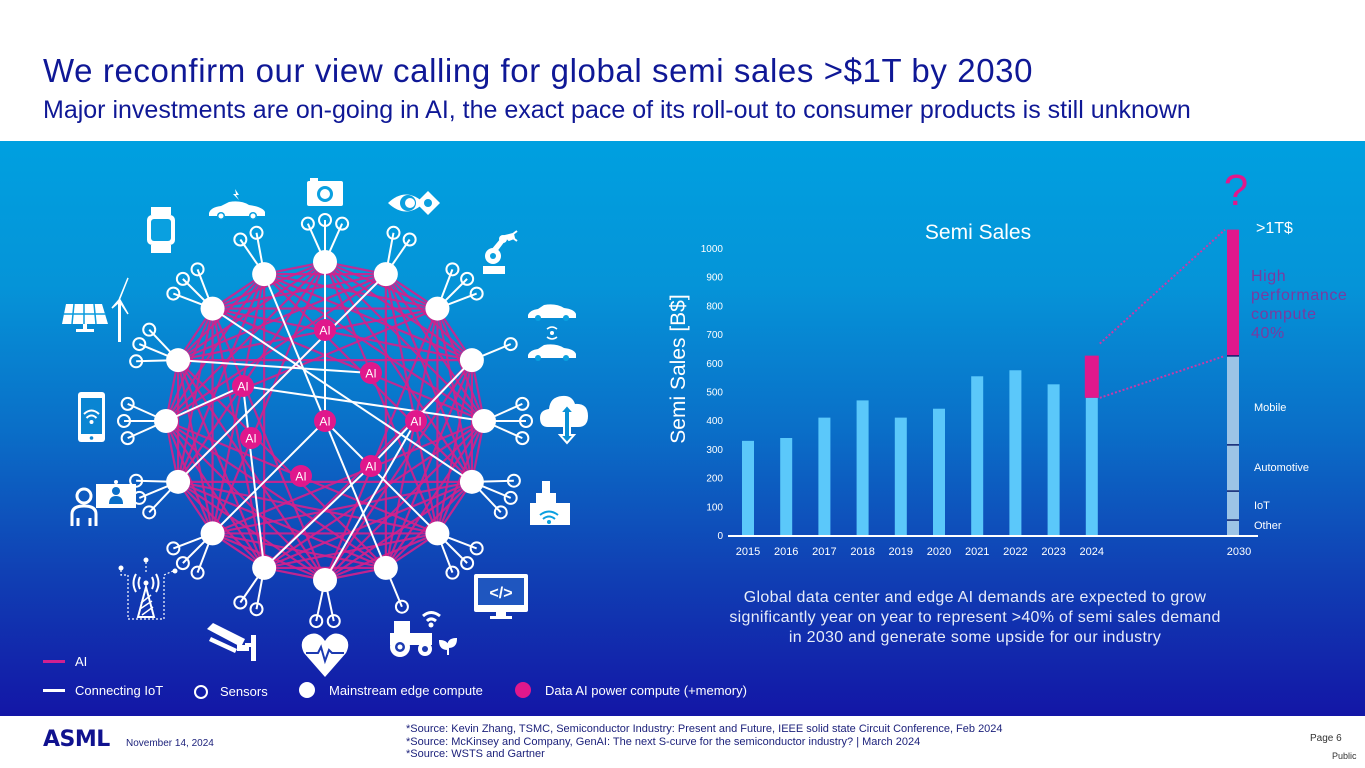  What do you see at coordinates (1274, 228) in the screenshot?
I see `total-2030-label: >1T$` at bounding box center [1274, 228].